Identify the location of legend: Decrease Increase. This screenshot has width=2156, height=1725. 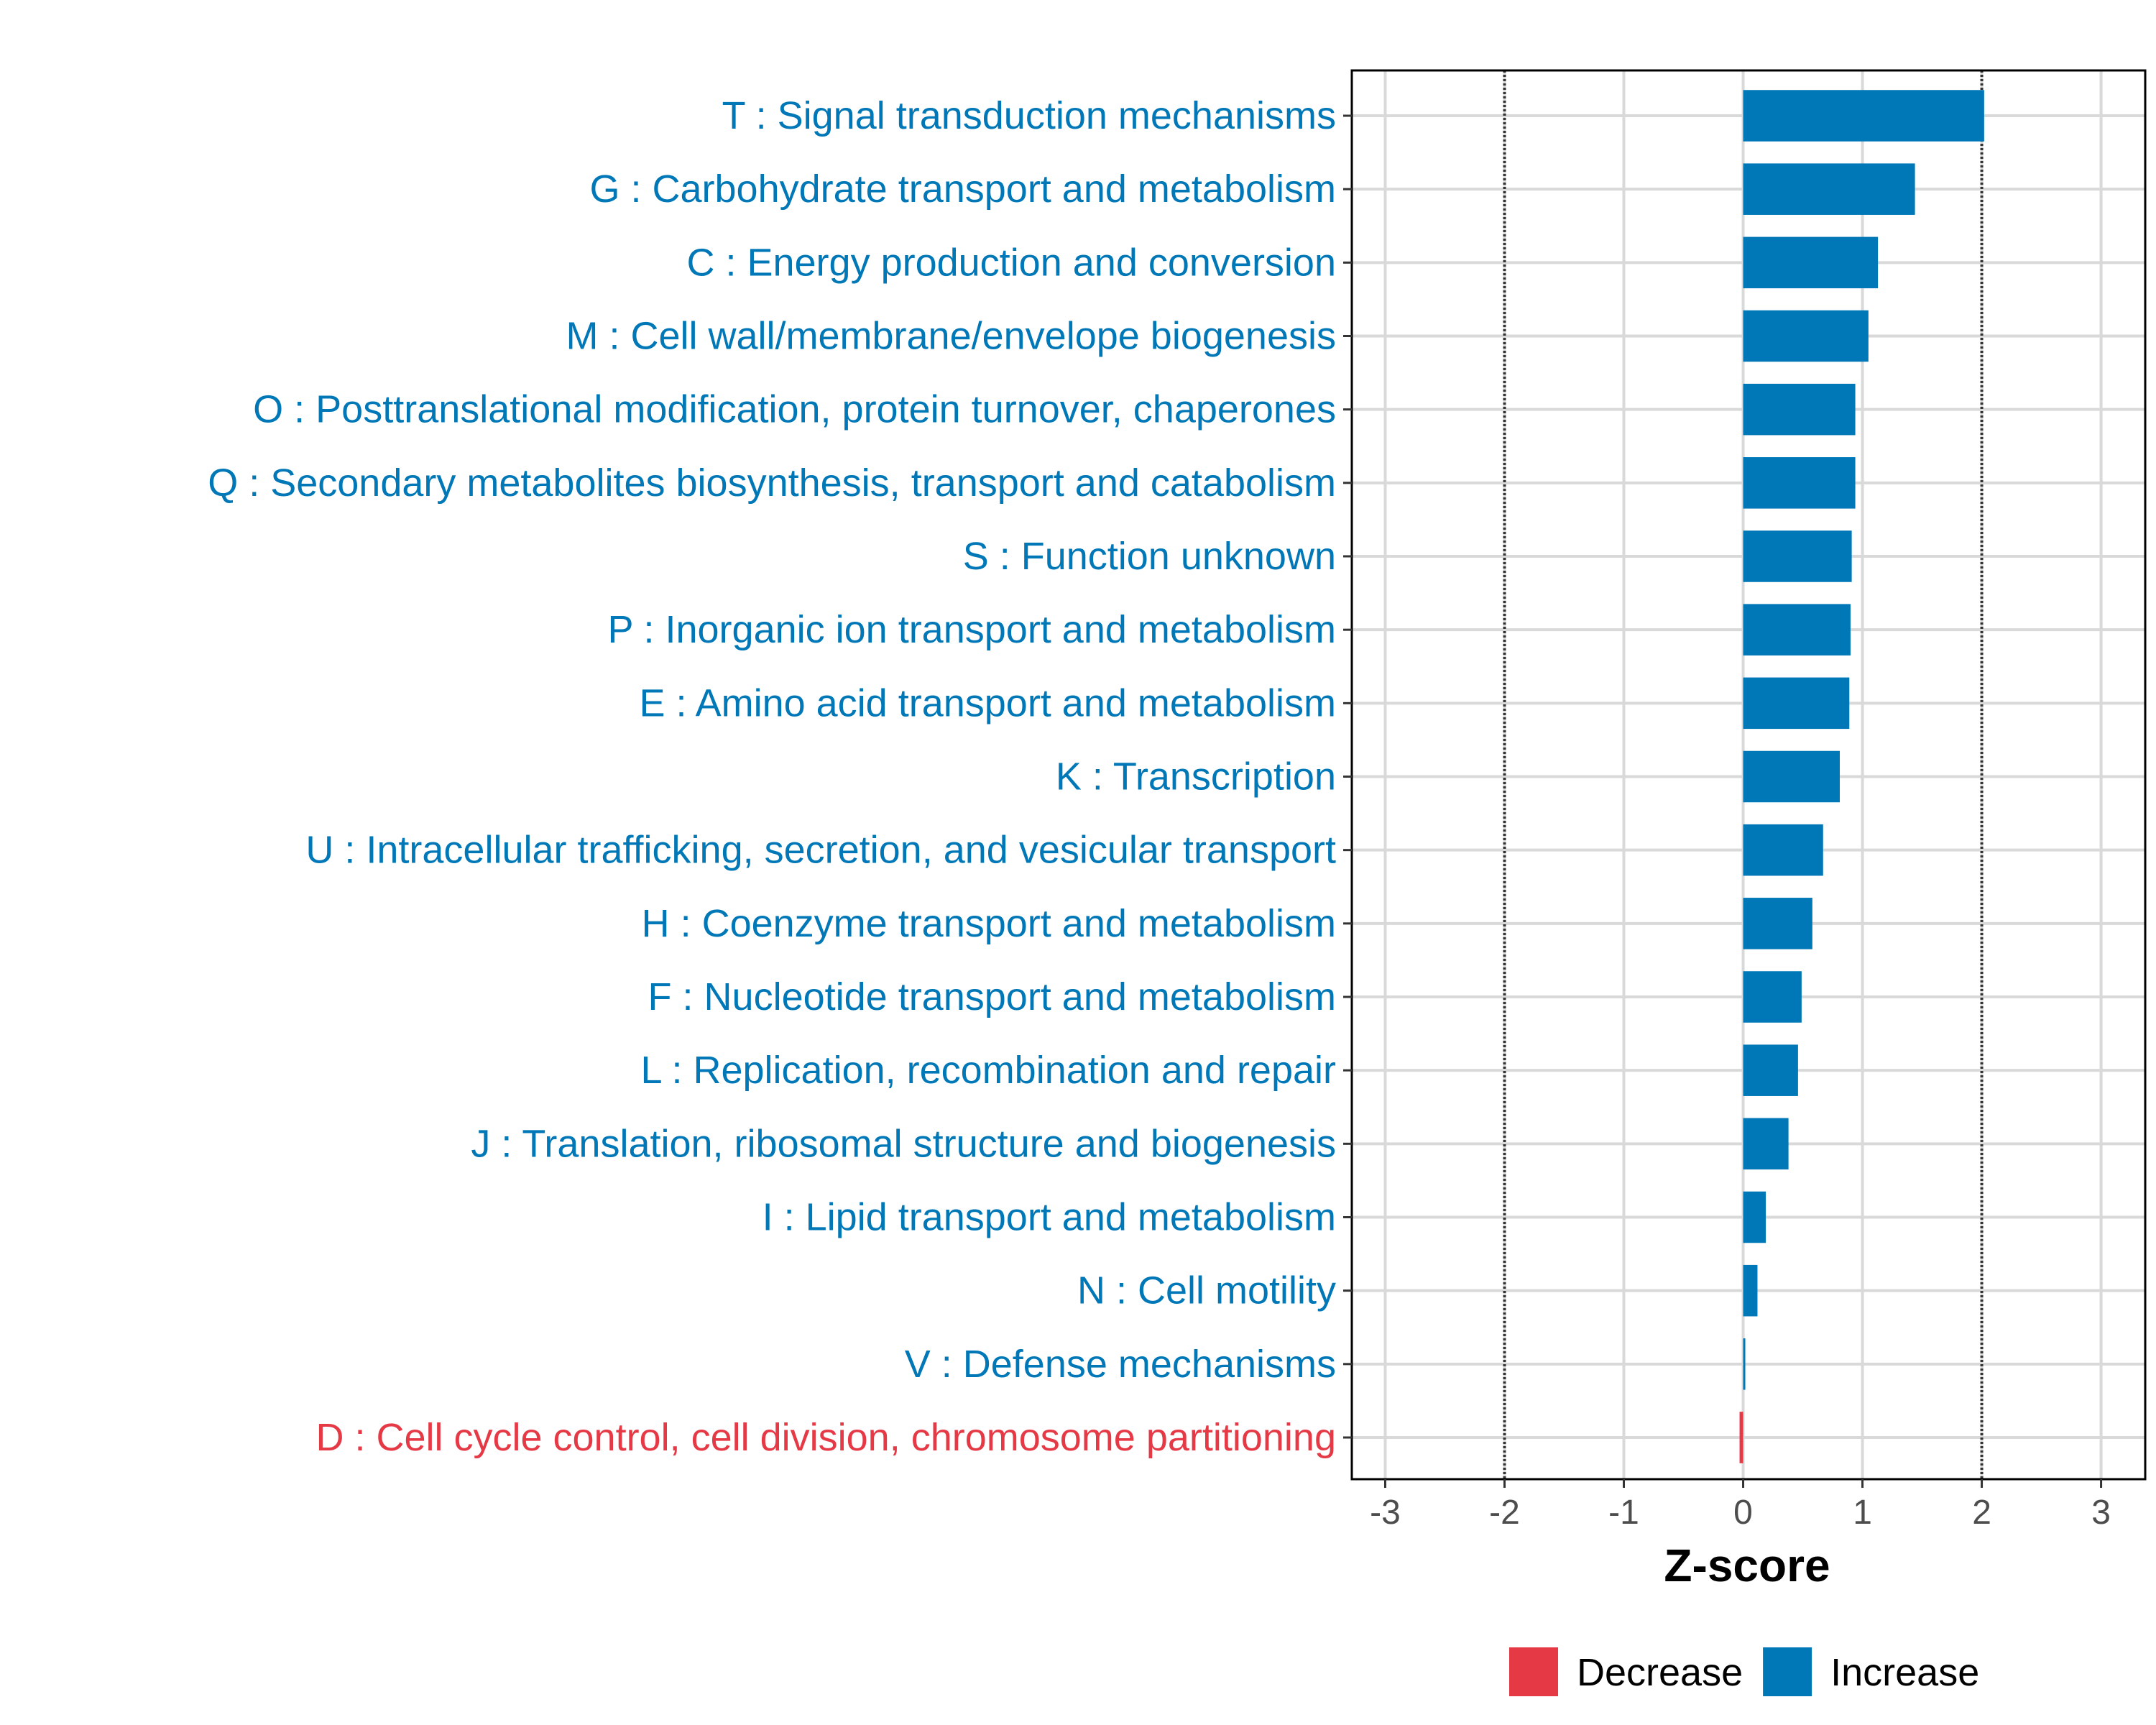
(1744, 1671).